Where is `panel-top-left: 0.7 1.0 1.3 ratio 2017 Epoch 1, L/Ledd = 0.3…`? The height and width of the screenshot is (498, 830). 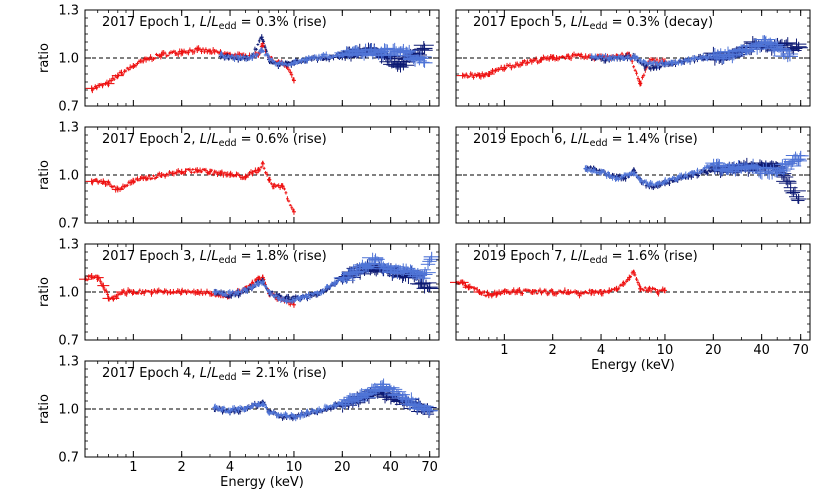 panel-top-left: 0.7 1.0 1.3 ratio 2017 Epoch 1, L/Ledd = 0.3… is located at coordinates (238, 59).